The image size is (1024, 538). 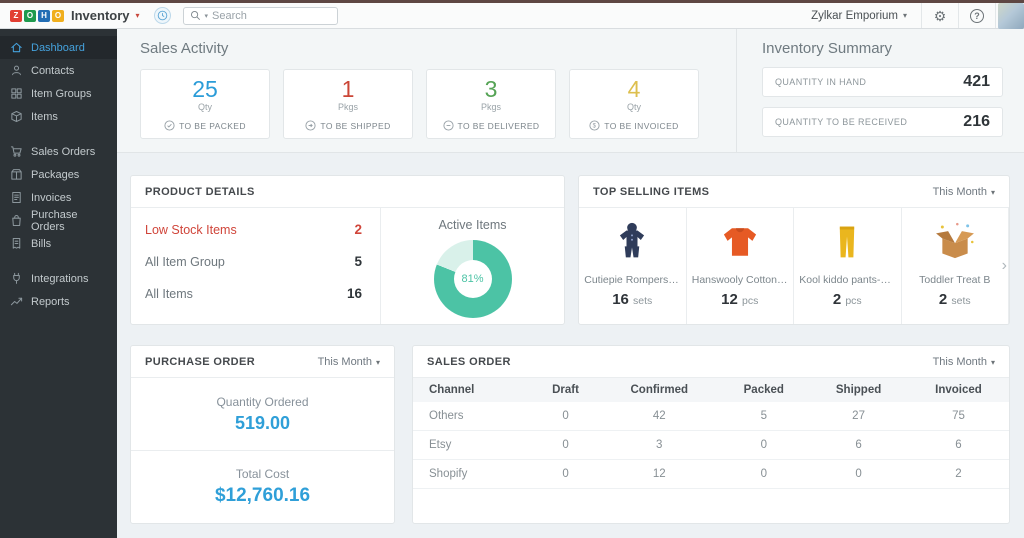 I want to click on search-scope-caret-icon: ▾, so click(x=206, y=16).